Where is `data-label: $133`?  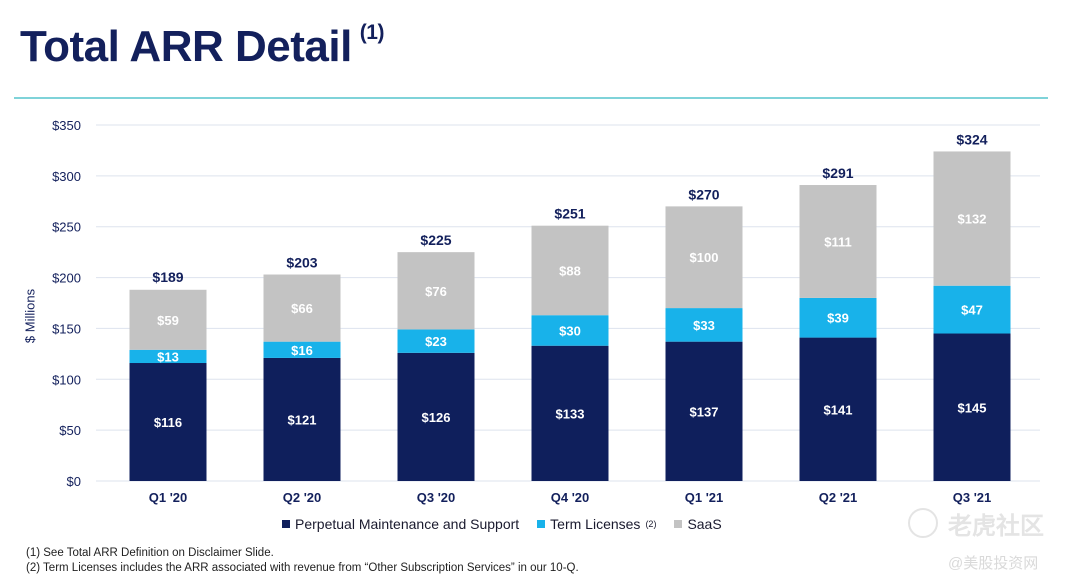 data-label: $133 is located at coordinates (570, 413).